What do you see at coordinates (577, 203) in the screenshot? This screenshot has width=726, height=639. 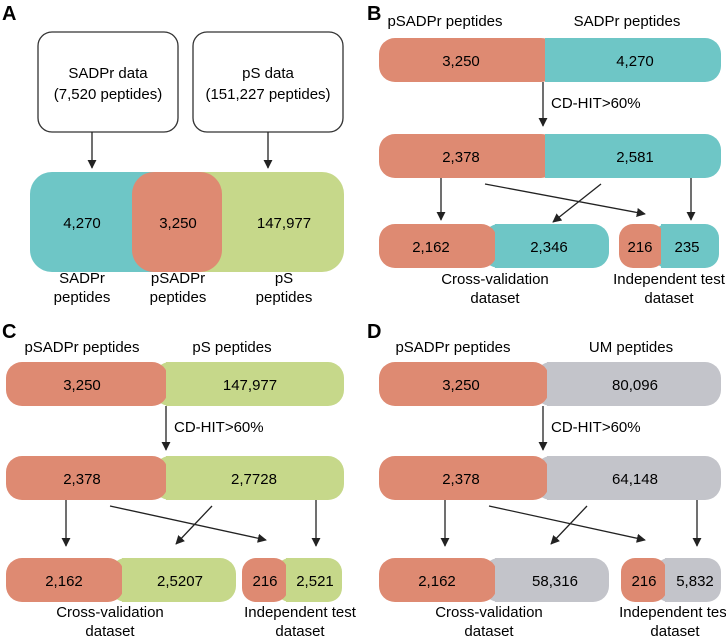 I see `panel-b-arrow-right-to-cv` at bounding box center [577, 203].